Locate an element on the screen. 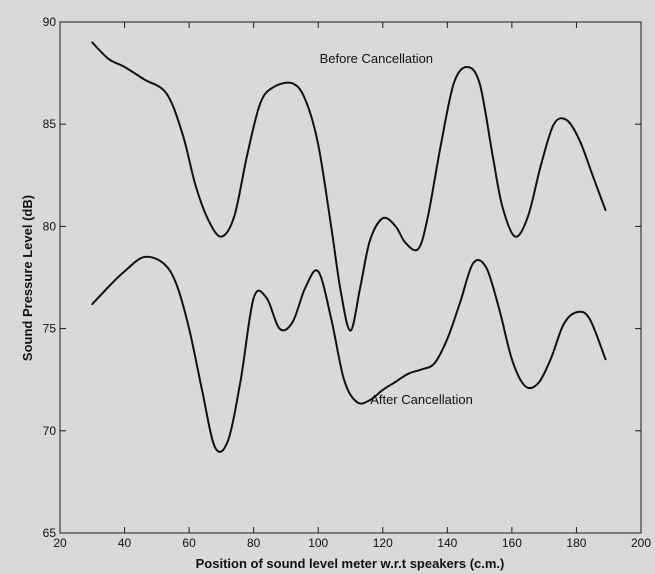 Image resolution: width=655 pixels, height=574 pixels. annotation-label: After Cancellation is located at coordinates (421, 399).